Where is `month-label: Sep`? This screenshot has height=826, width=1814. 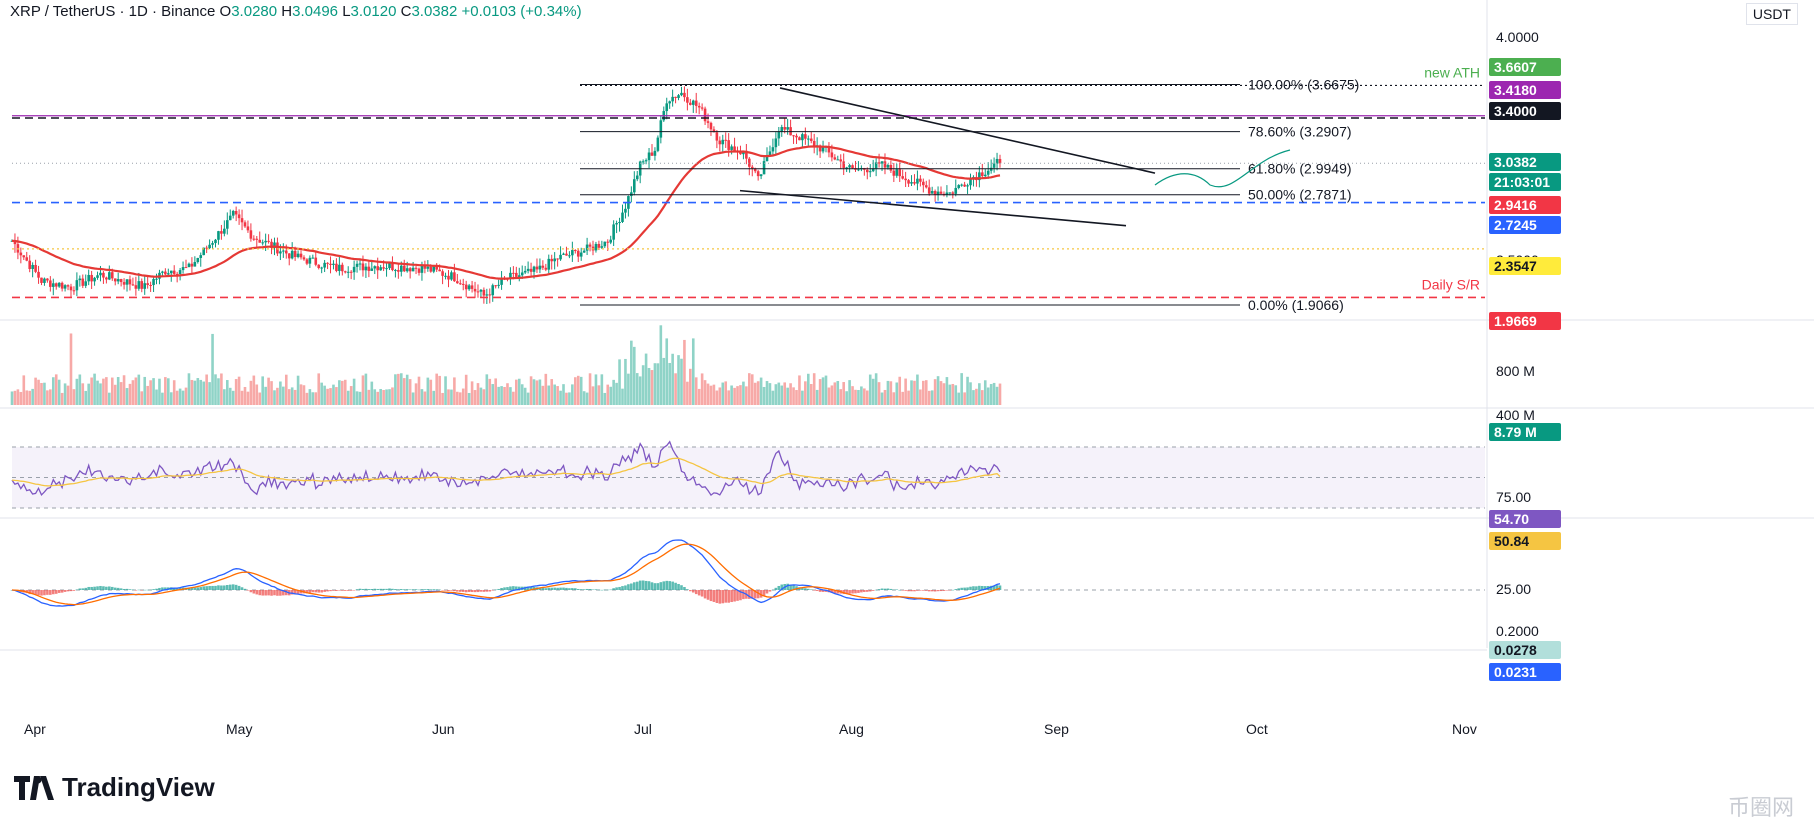
month-label: Sep is located at coordinates (1056, 729).